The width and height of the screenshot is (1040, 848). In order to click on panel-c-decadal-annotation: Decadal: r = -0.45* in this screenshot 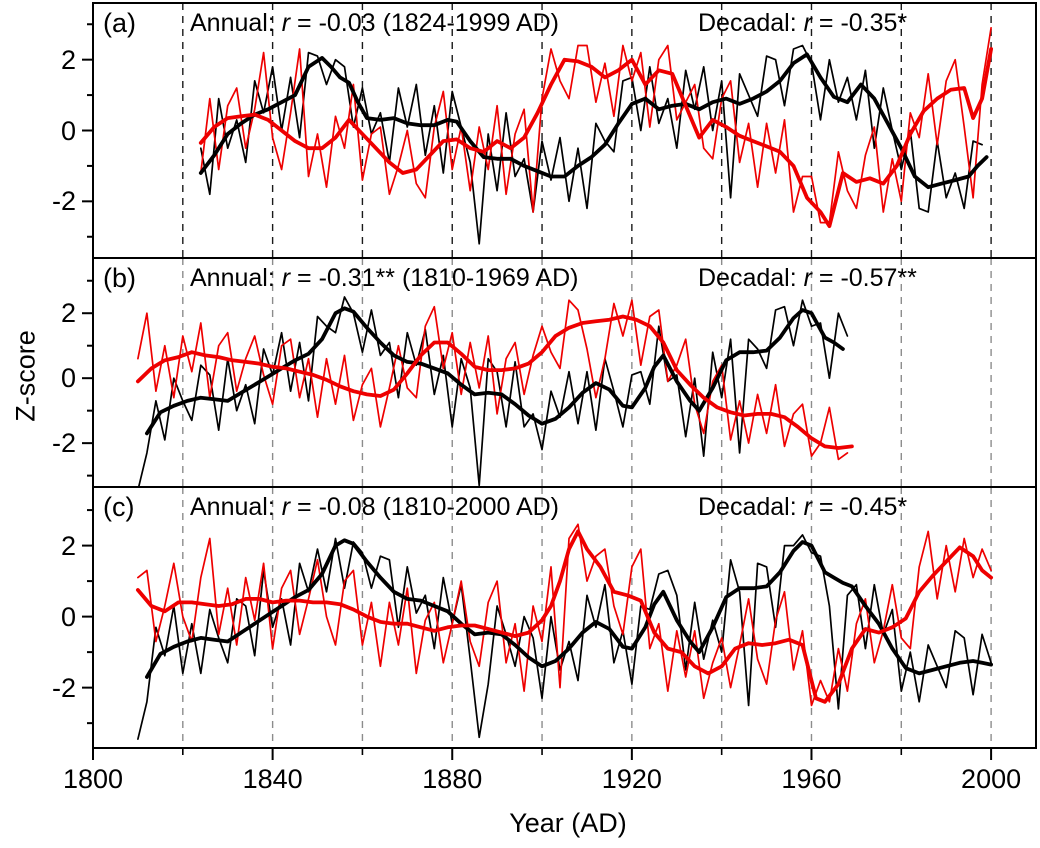, I will do `click(802, 507)`.